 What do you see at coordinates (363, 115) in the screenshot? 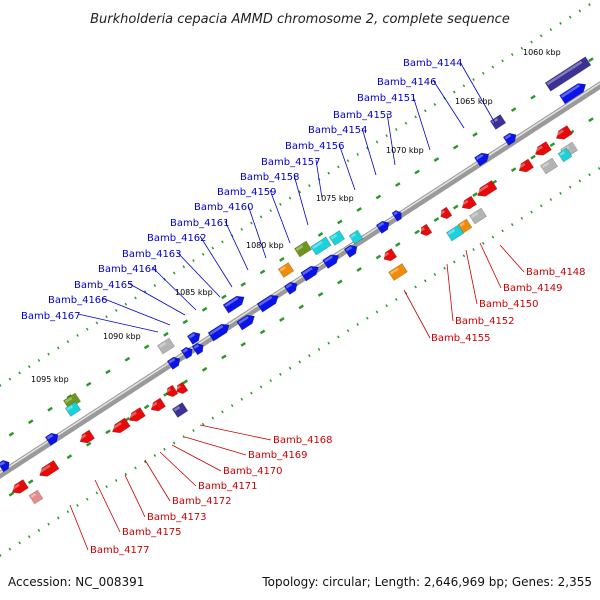
I see `gene-label: Bamb_4153` at bounding box center [363, 115].